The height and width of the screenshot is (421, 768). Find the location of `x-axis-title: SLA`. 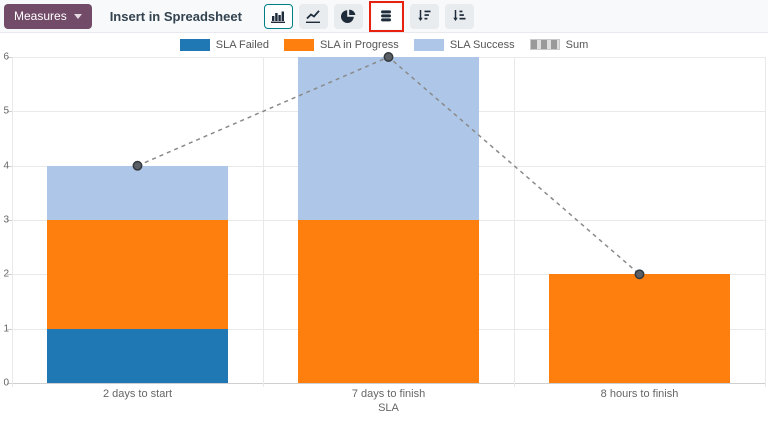

x-axis-title: SLA is located at coordinates (388, 408).